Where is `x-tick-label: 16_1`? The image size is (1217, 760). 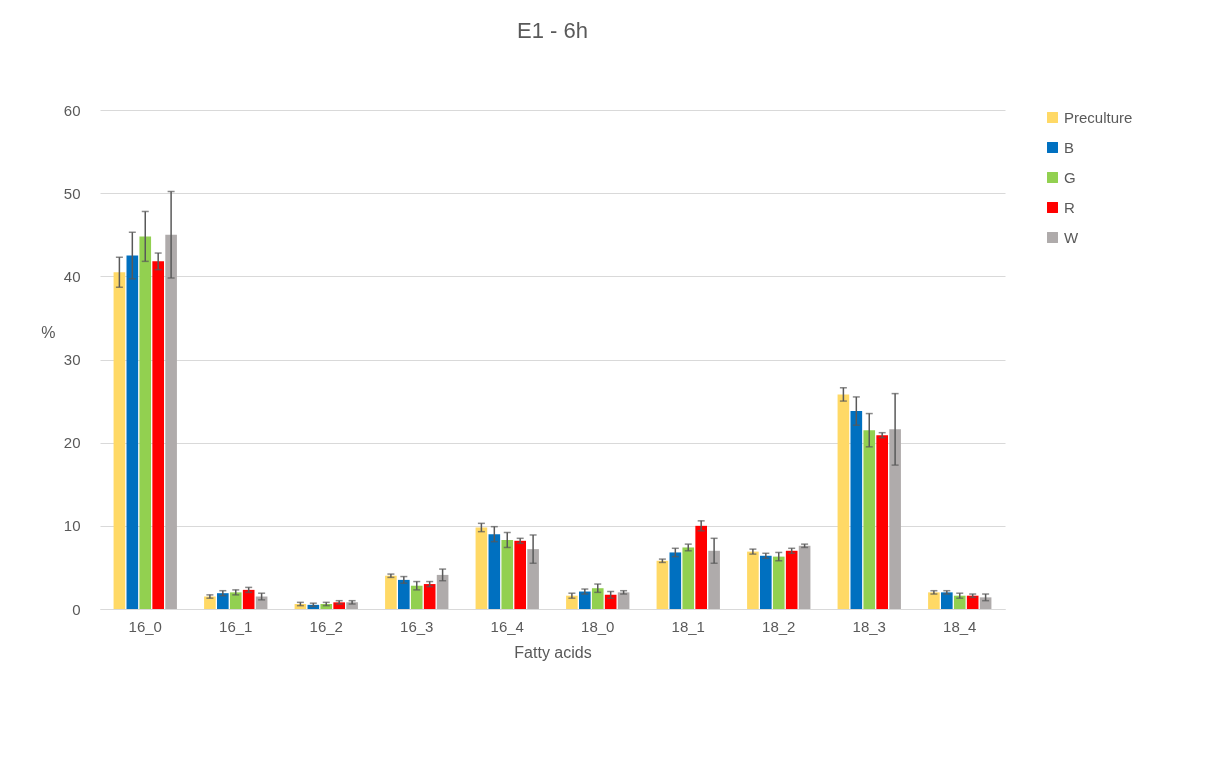
x-tick-label: 16_1 is located at coordinates (236, 626).